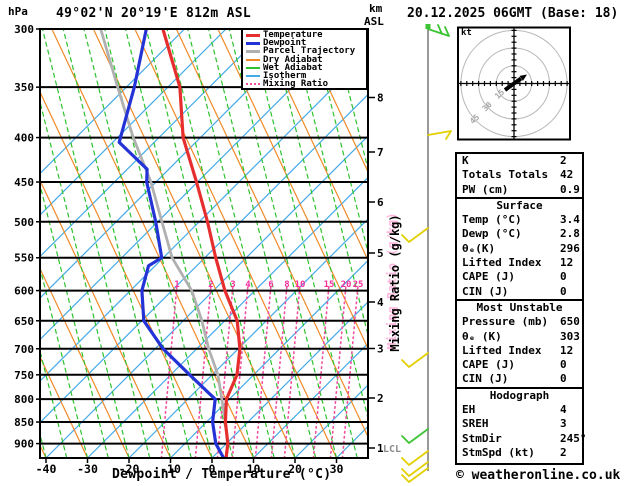 Image resolution: width=629 pixels, height=486 pixels. Describe the element at coordinates (513, 13) in the screenshot. I see `run-date-header: 20.12.2025 06GMT (Base: 18)` at that location.